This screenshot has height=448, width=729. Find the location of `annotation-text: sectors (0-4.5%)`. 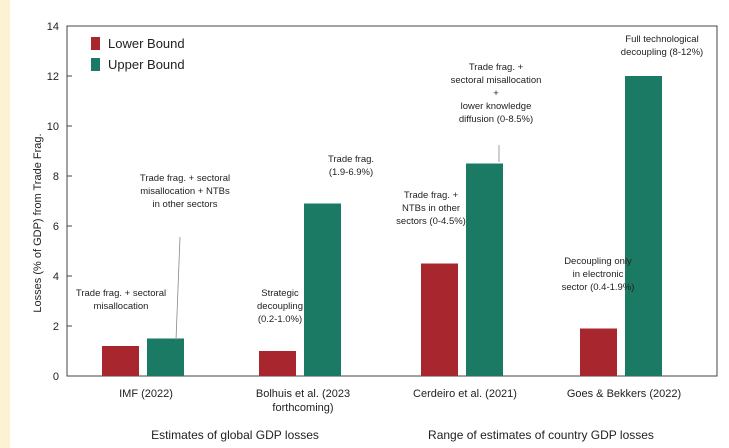

annotation-text: sectors (0-4.5%) is located at coordinates (431, 221).